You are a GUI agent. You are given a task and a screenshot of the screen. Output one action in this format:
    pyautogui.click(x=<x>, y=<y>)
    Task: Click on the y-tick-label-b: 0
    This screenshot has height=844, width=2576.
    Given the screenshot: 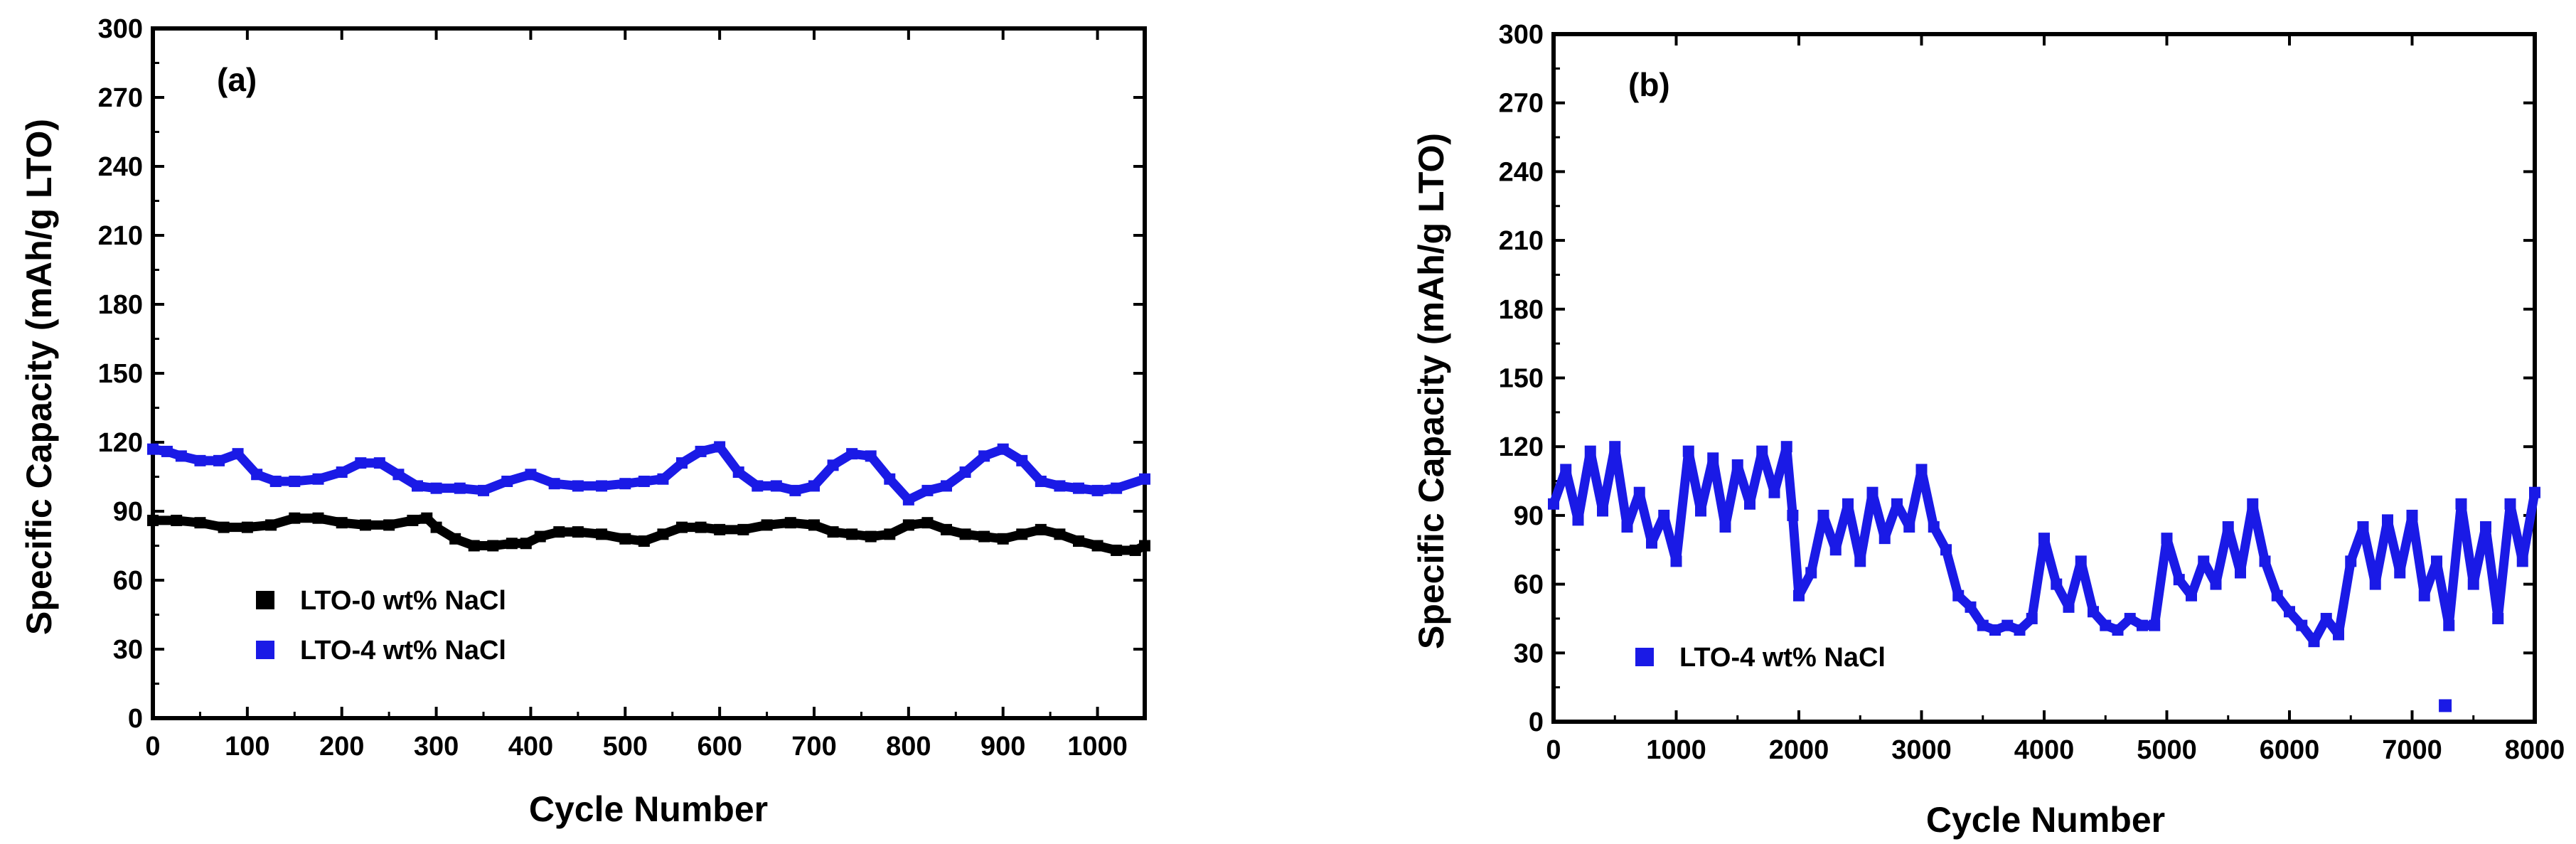 What is the action you would take?
    pyautogui.click(x=1537, y=722)
    